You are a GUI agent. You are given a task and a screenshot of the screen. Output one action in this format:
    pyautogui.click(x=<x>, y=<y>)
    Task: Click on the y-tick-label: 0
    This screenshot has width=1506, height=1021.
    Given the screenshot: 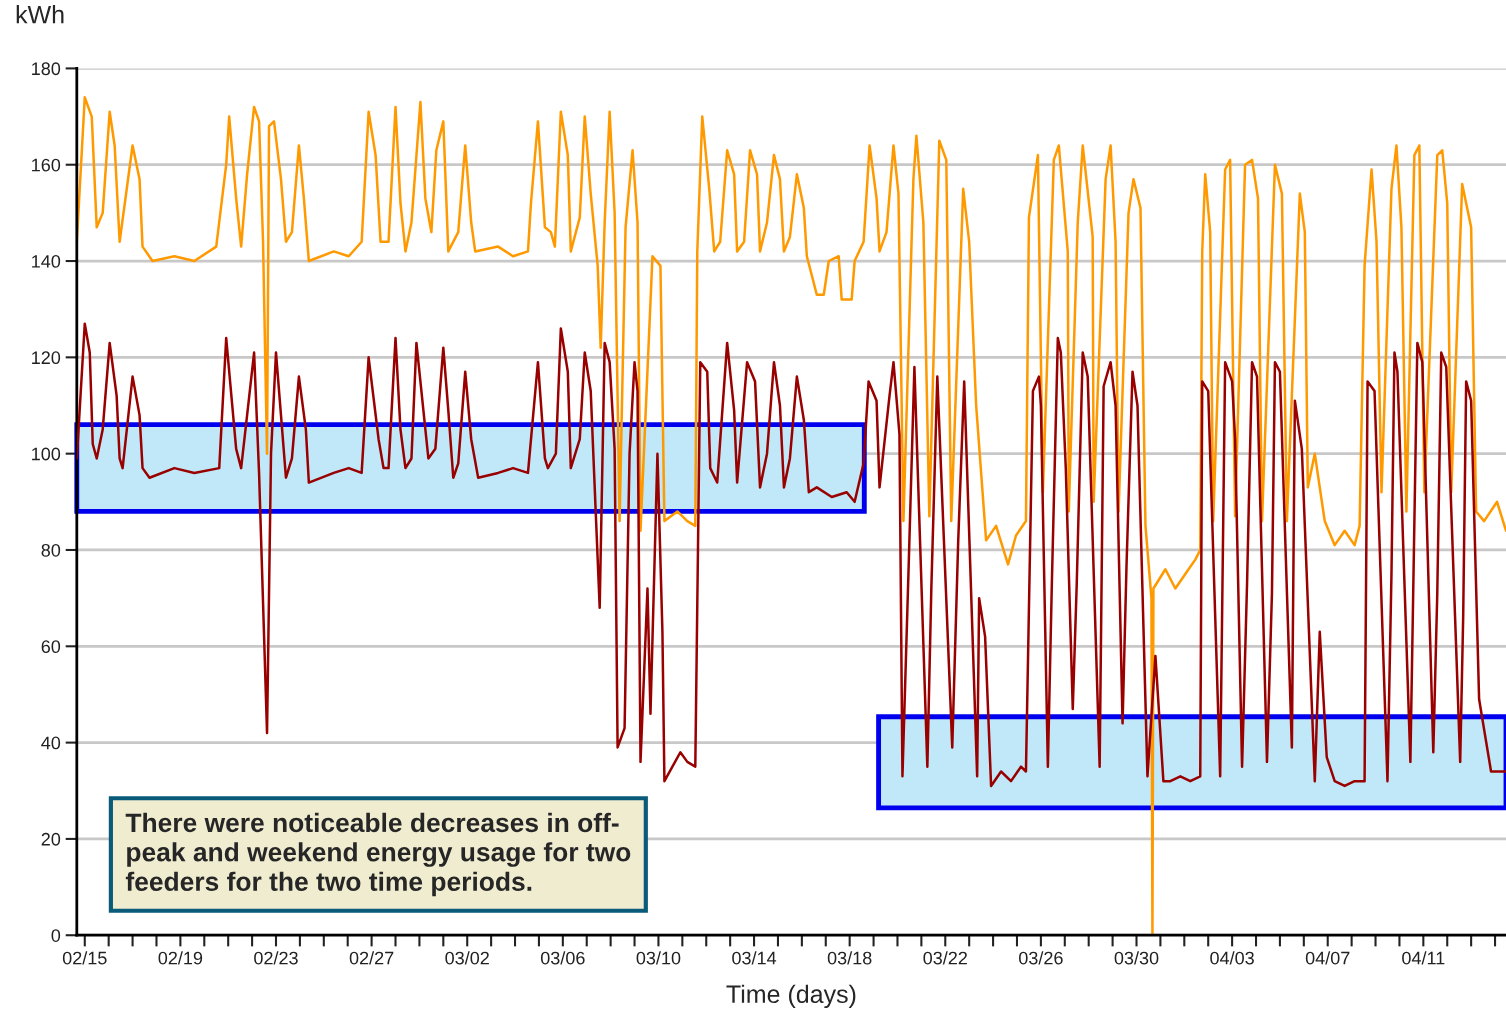 What is the action you would take?
    pyautogui.click(x=56, y=935)
    